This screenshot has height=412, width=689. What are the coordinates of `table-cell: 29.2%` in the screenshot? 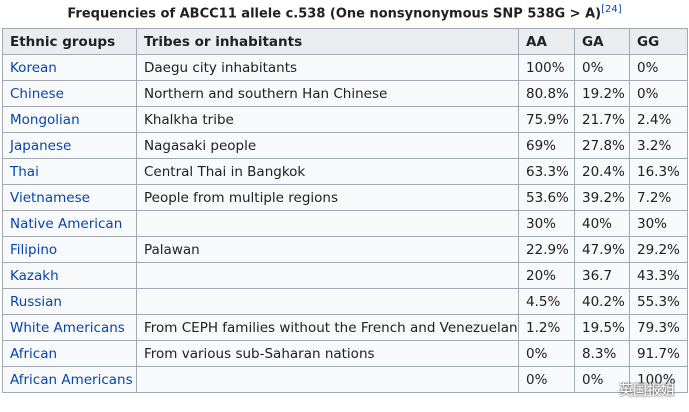 It's located at (658, 249).